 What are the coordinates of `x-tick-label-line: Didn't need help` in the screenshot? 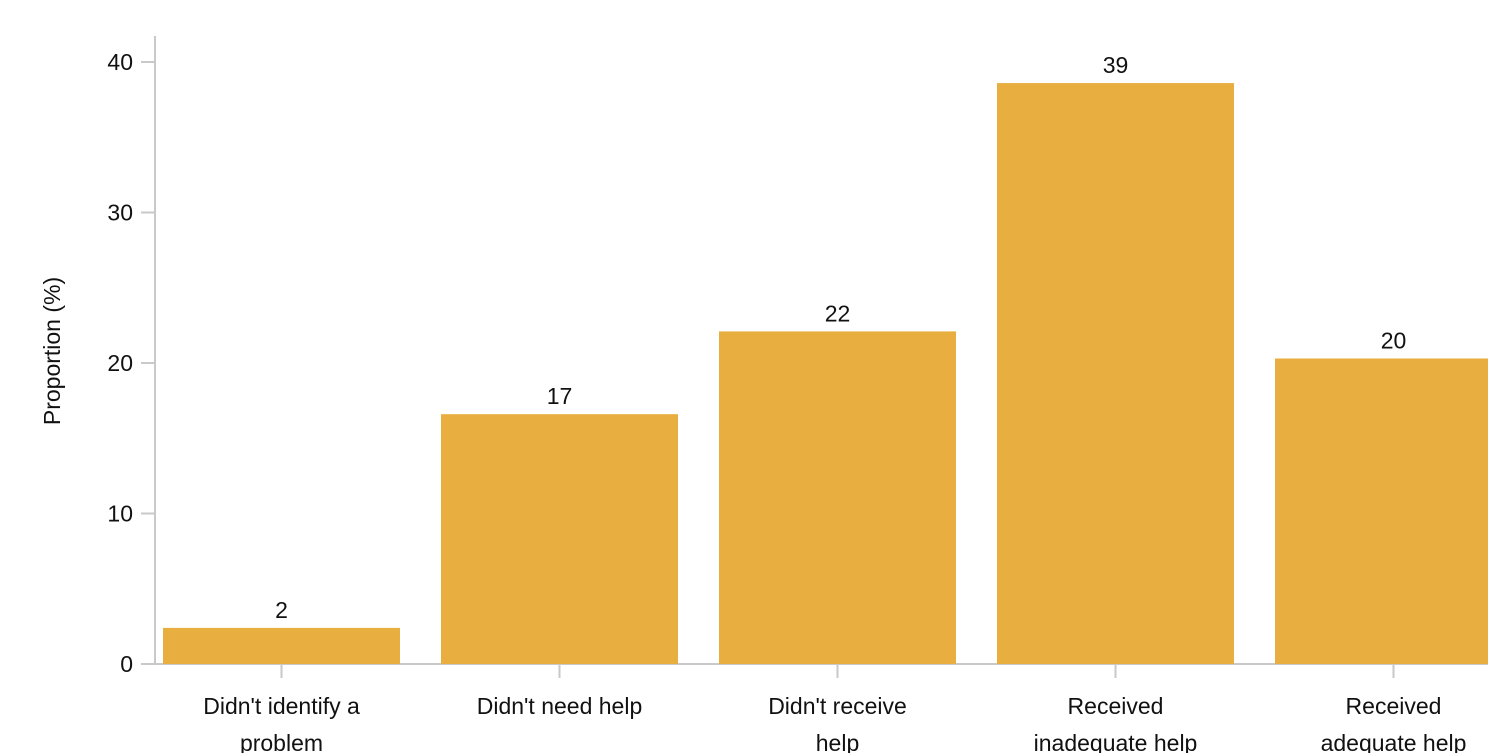 It's located at (560, 706).